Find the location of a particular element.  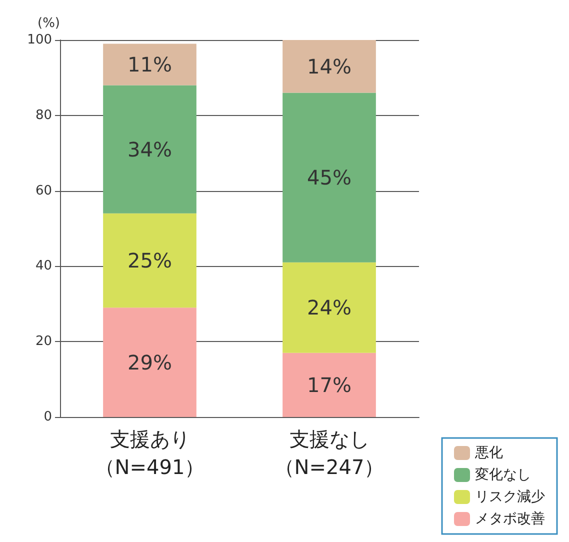

y-tick-label: 60 is located at coordinates (43, 190).